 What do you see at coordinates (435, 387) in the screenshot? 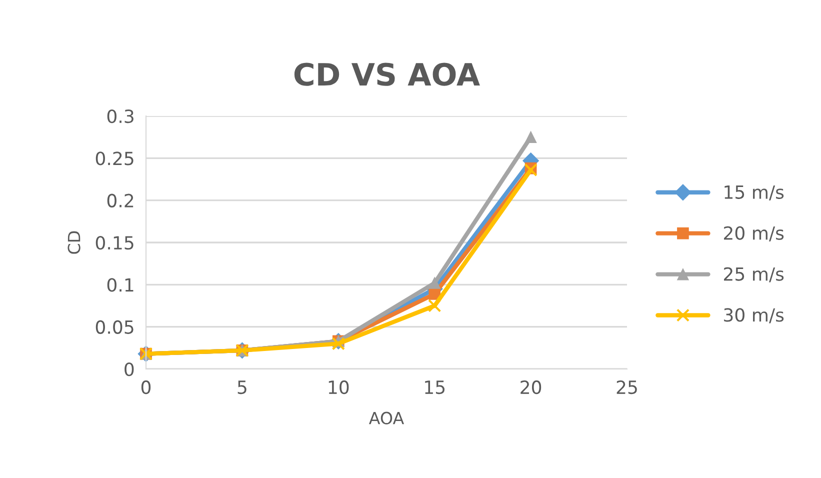
I see `x-tick-label: 15` at bounding box center [435, 387].